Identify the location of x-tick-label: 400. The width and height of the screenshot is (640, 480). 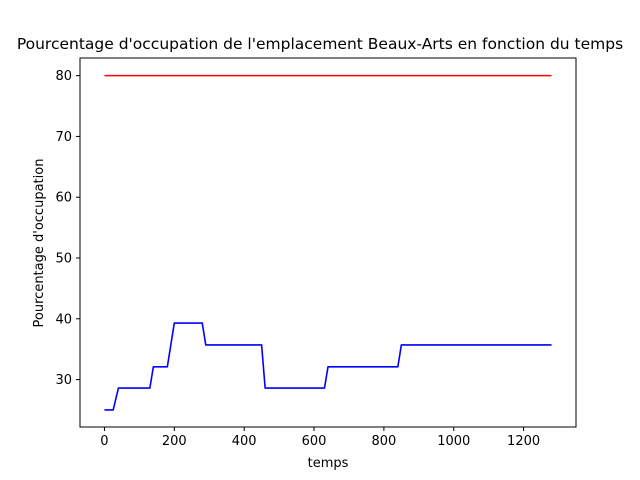
(244, 441).